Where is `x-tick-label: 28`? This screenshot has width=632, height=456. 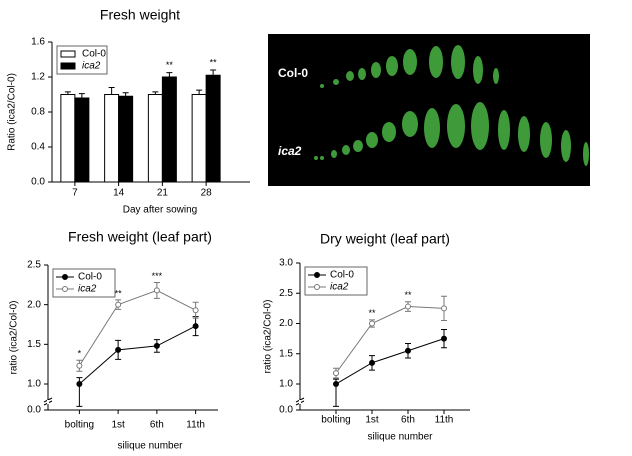 x-tick-label: 28 is located at coordinates (207, 193).